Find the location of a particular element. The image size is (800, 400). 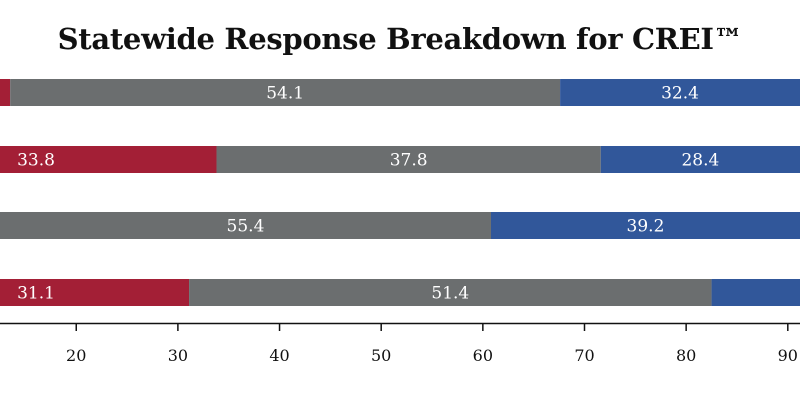

chart-title: Statewide Response Breakdown for CREI™ is located at coordinates (400, 39).